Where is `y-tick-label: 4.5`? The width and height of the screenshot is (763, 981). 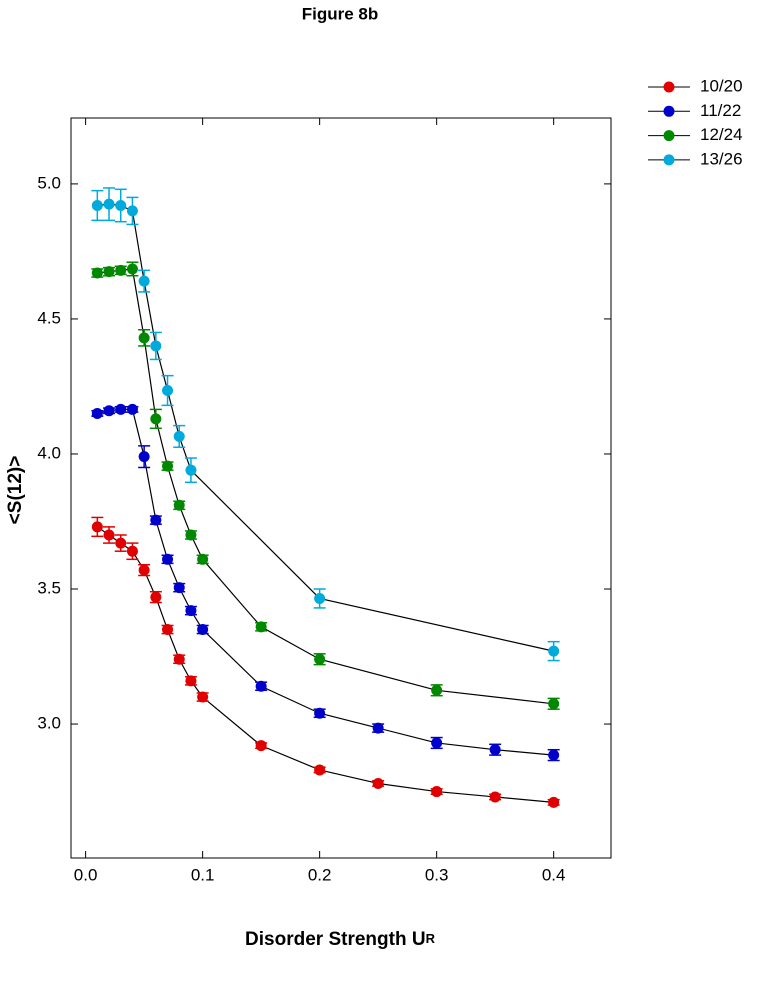
y-tick-label: 4.5 is located at coordinates (49, 317).